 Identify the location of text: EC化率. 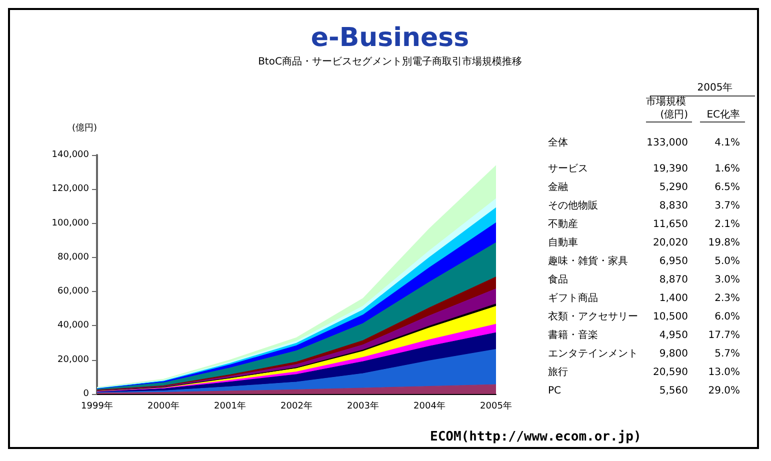
(723, 114).